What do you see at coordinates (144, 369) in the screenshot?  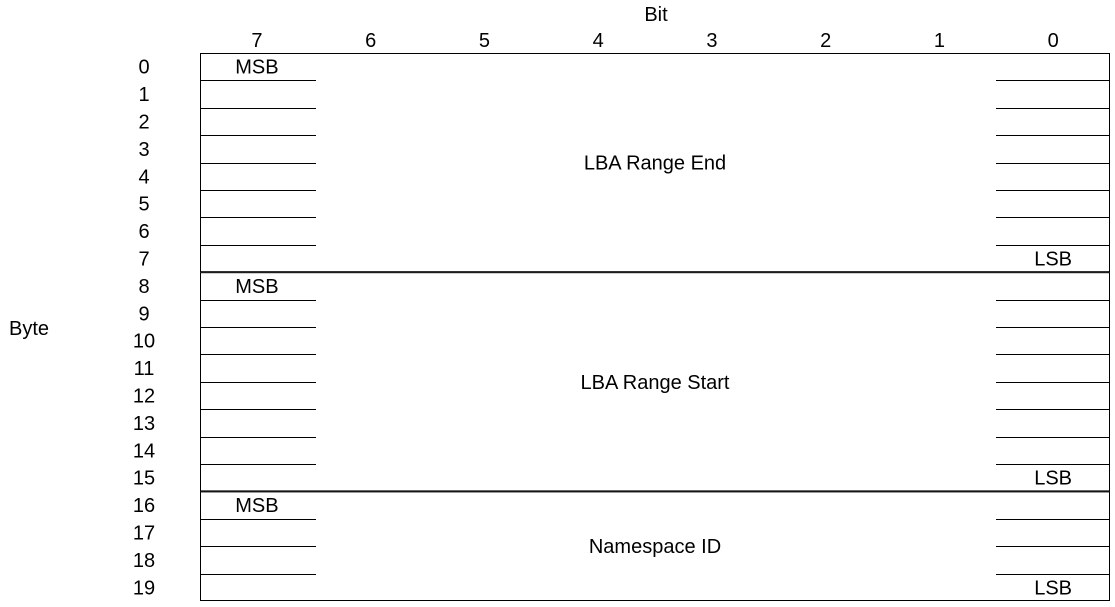 I see `byte-label-11: 11` at bounding box center [144, 369].